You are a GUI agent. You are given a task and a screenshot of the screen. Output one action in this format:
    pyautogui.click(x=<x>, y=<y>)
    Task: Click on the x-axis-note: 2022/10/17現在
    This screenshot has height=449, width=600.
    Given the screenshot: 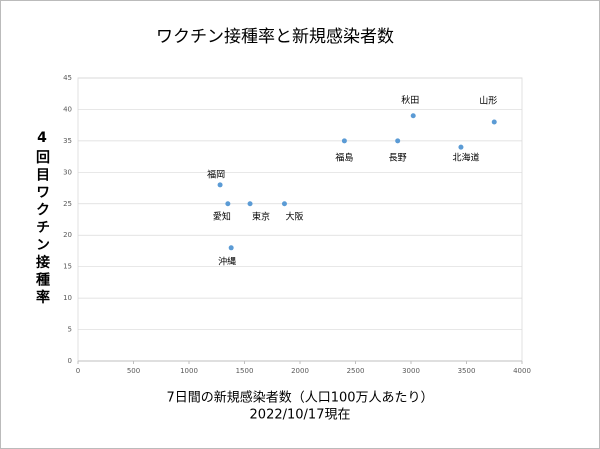 What is the action you would take?
    pyautogui.click(x=300, y=415)
    